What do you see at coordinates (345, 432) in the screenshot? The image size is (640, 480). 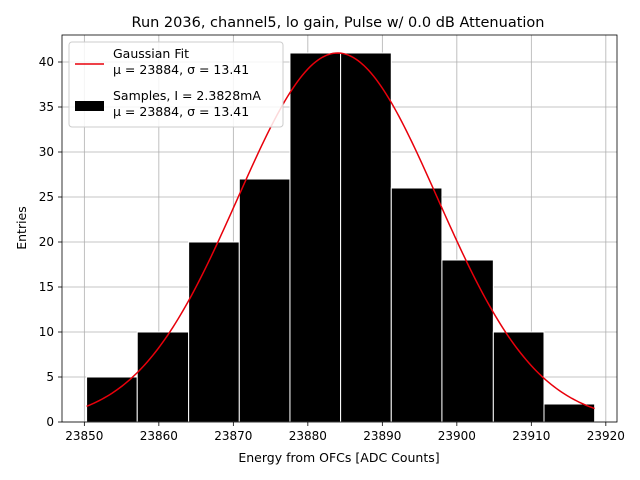 I see `x-axis-ticks: 23850 23860 23870 23880 23890 23900 23910 23920` at bounding box center [345, 432].